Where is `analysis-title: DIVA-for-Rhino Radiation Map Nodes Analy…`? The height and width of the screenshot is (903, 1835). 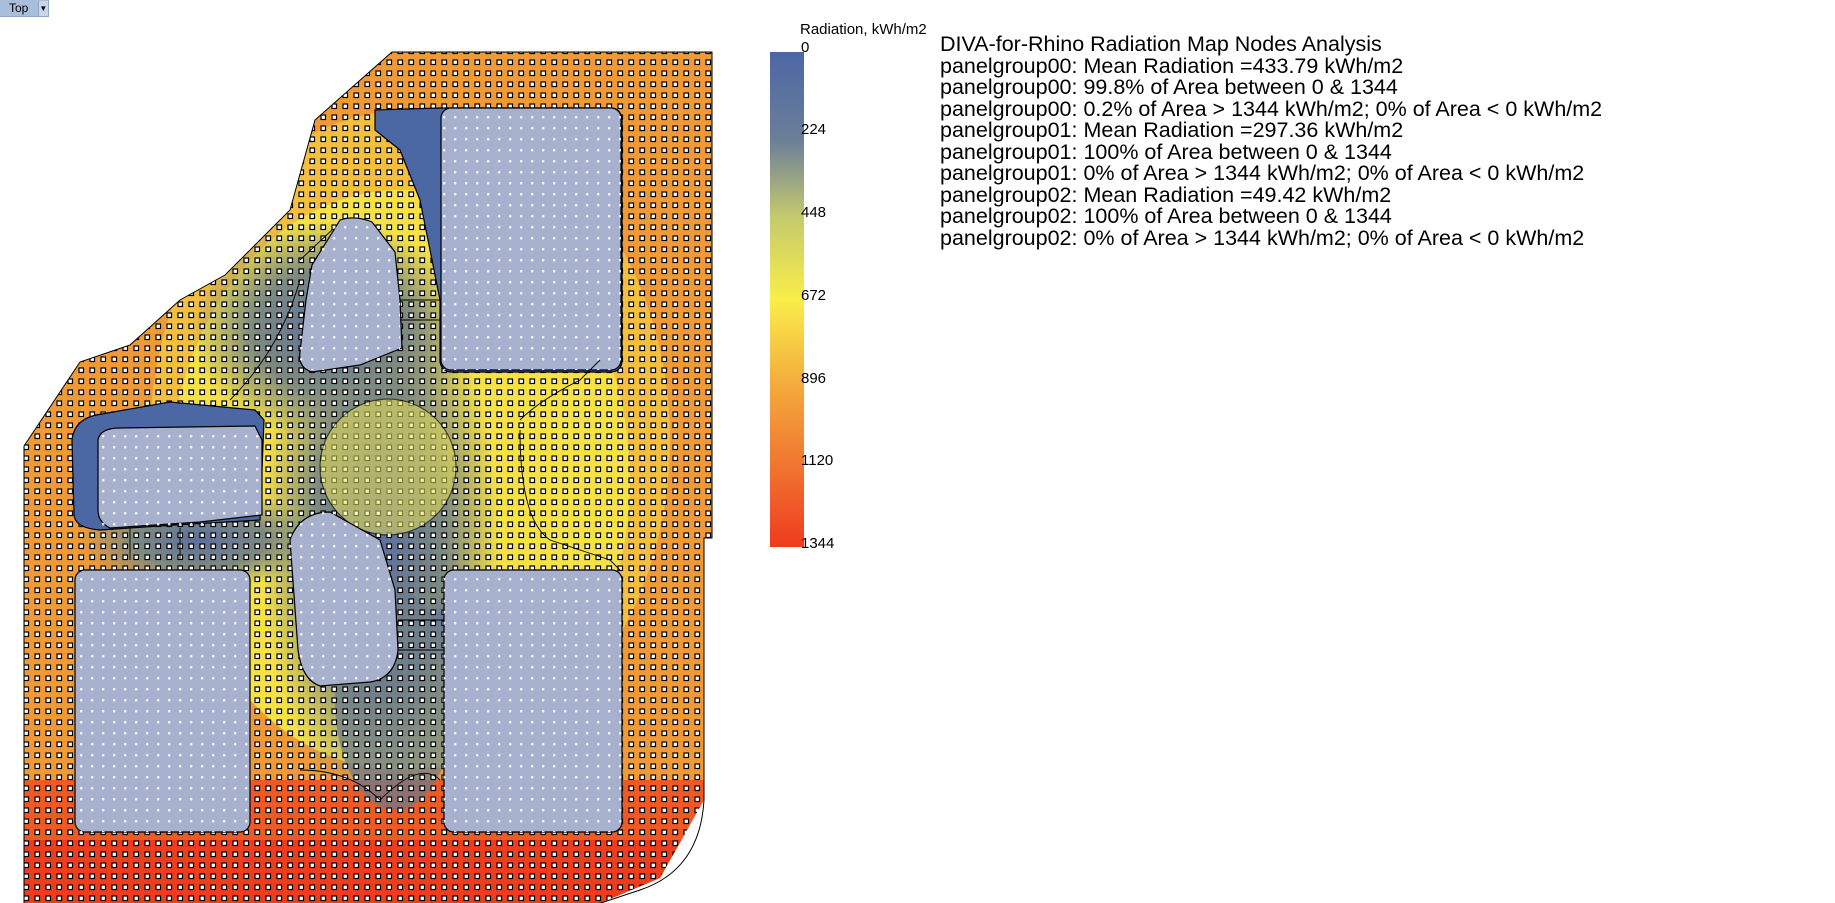
analysis-title: DIVA-for-Rhino Radiation Map Nodes Analy… is located at coordinates (1161, 44).